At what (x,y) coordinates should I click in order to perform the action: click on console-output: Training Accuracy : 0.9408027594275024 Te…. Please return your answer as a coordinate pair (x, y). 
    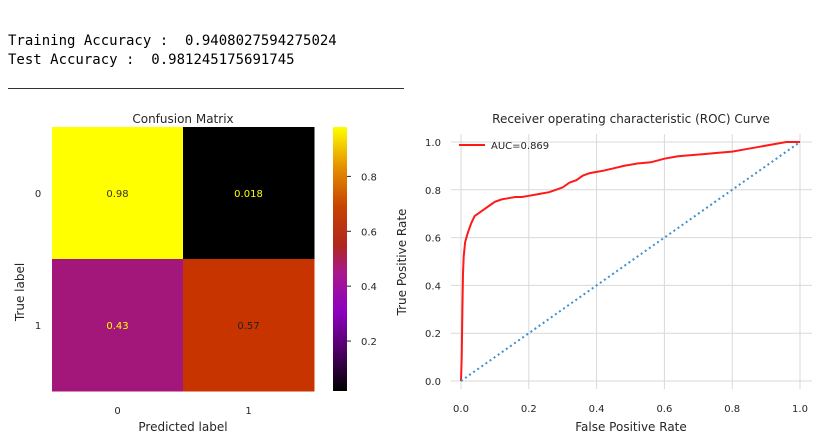
    Looking at the image, I should click on (172, 51).